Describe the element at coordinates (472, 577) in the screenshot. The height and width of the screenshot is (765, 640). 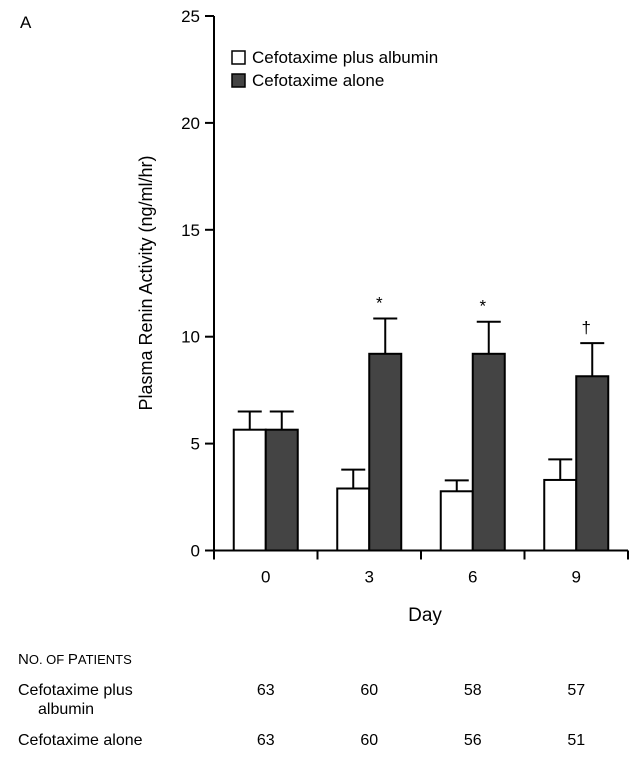
I see `x-tick-label: 6` at that location.